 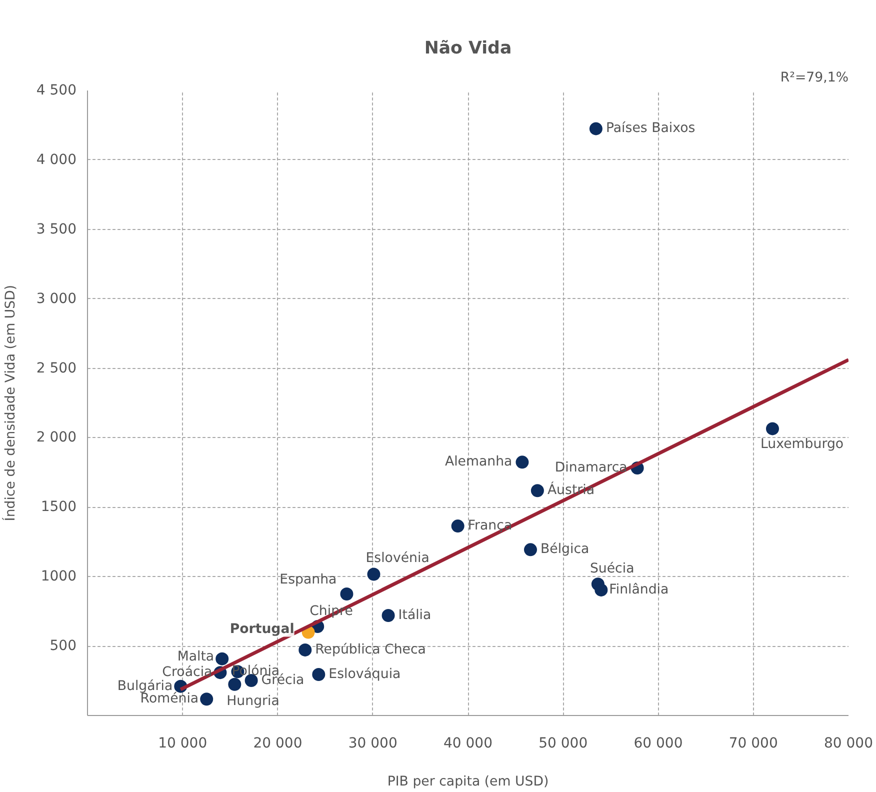 I want to click on x-tick-label: 20 000, so click(x=277, y=744).